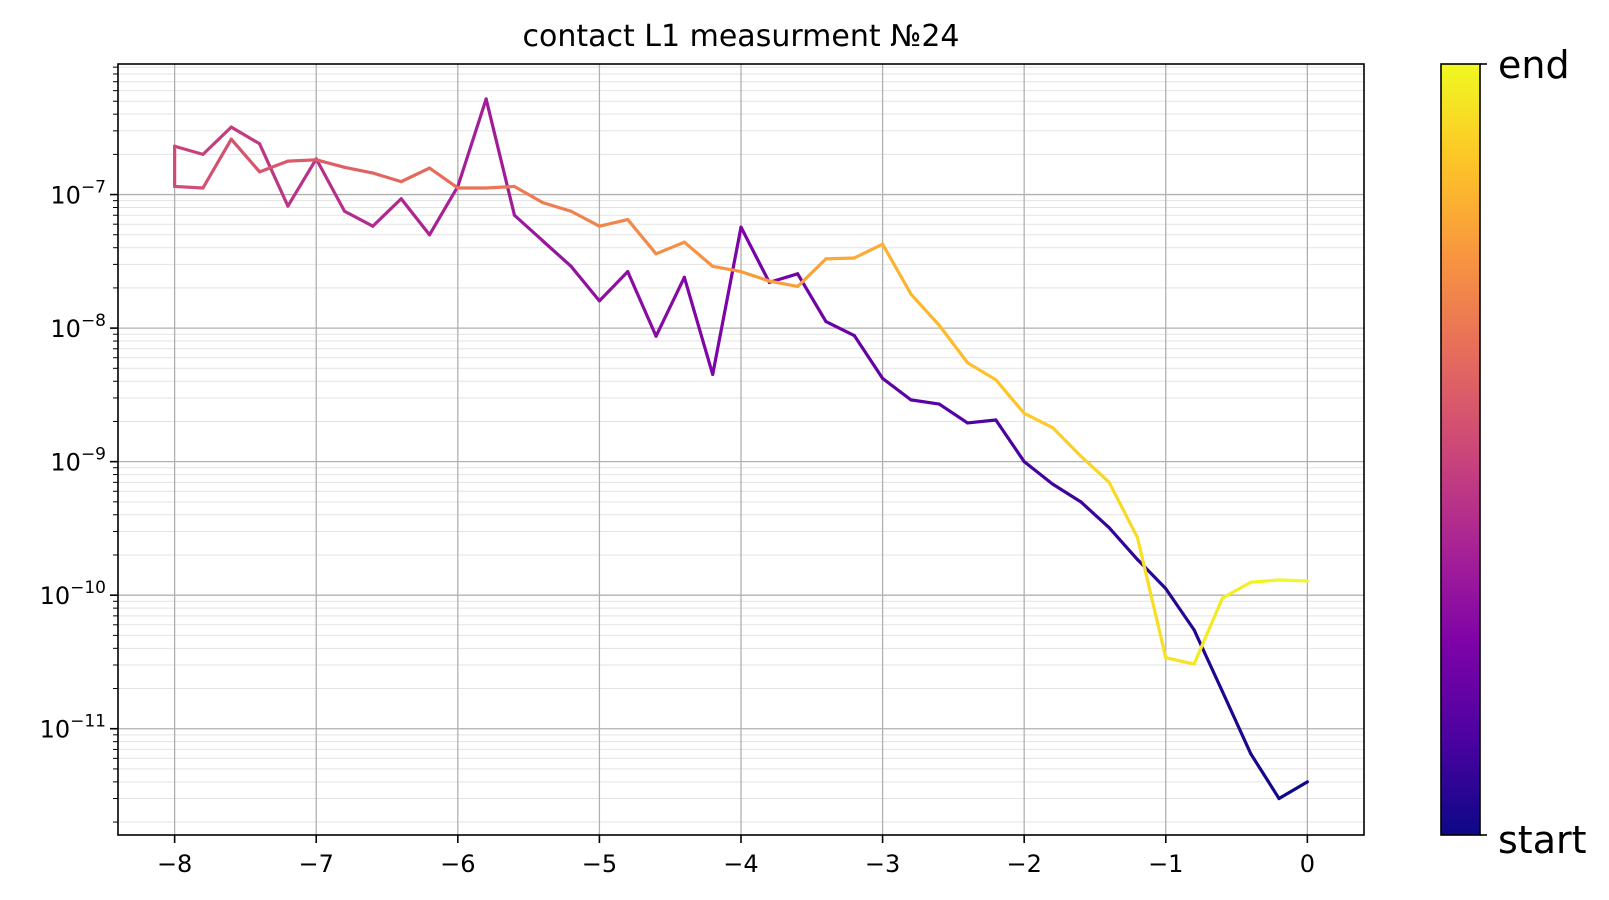 The image size is (1609, 900). I want to click on y-tick-label: 10⁻⁸, so click(78, 327).